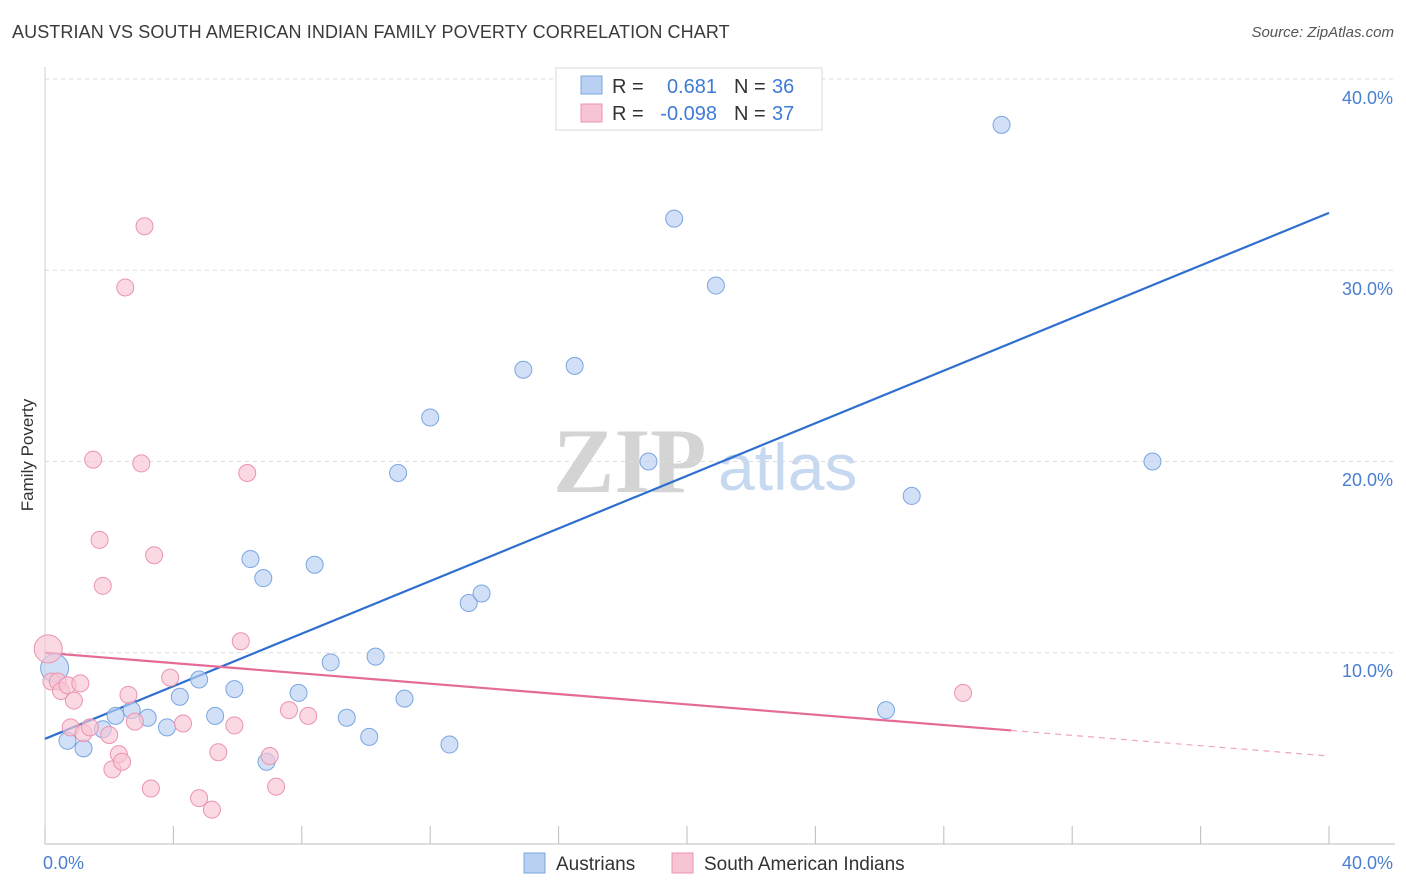 The width and height of the screenshot is (1406, 892). What do you see at coordinates (1367, 98) in the screenshot?
I see `y-tick-label: 40.0%` at bounding box center [1367, 98].